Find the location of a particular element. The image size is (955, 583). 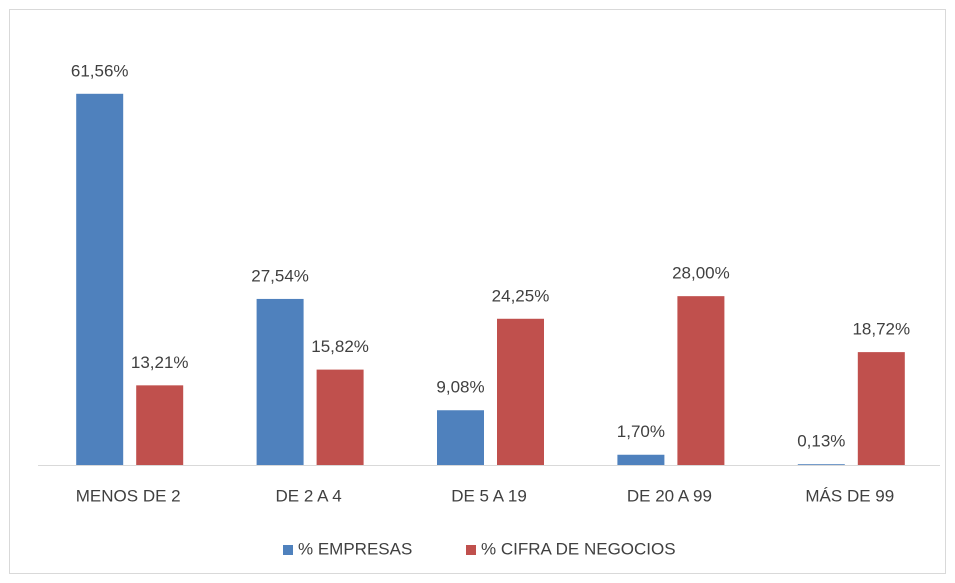

data-label: 13,21% is located at coordinates (160, 362).